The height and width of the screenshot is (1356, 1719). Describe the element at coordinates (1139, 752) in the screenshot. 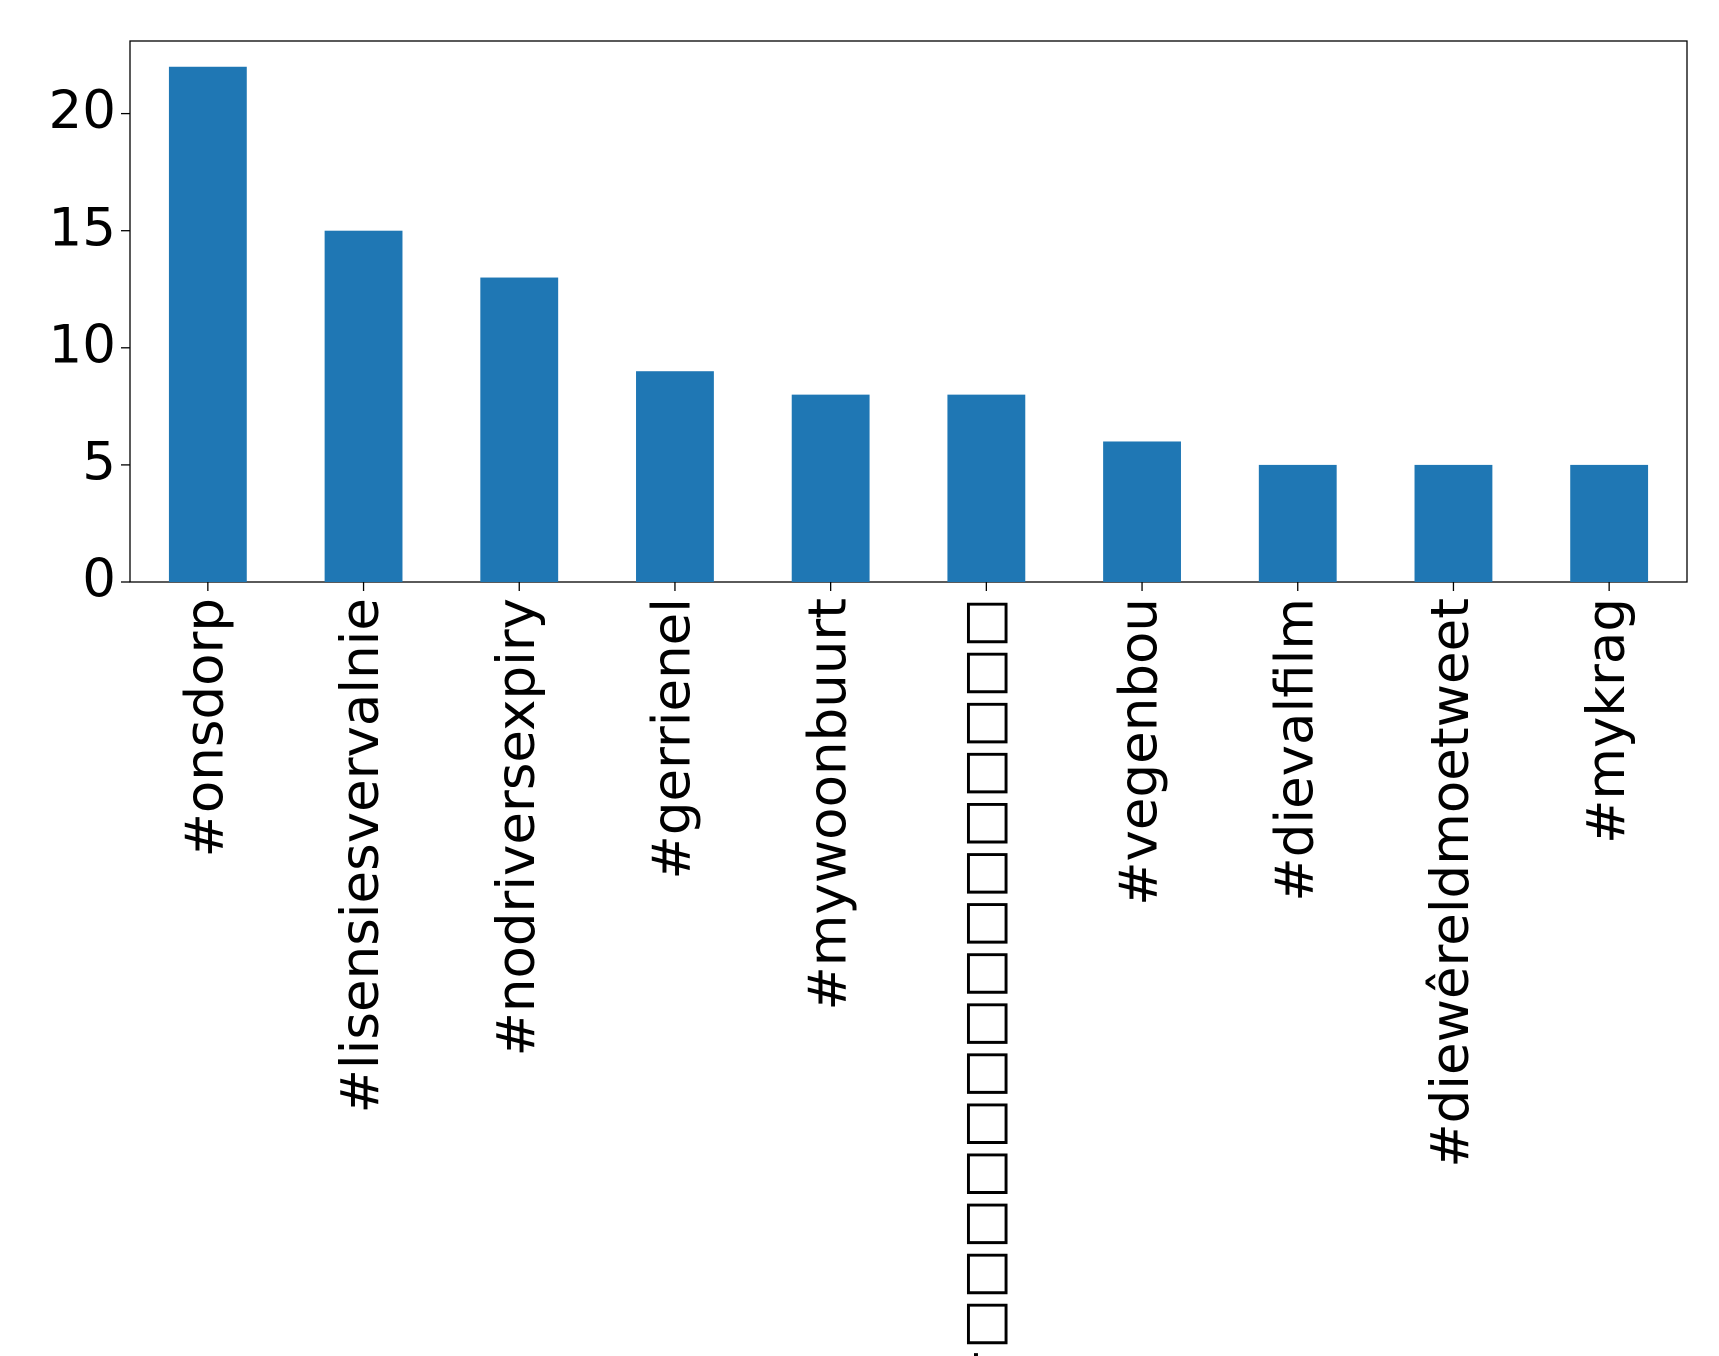

I see `x-tick-label: #vegenbou` at that location.